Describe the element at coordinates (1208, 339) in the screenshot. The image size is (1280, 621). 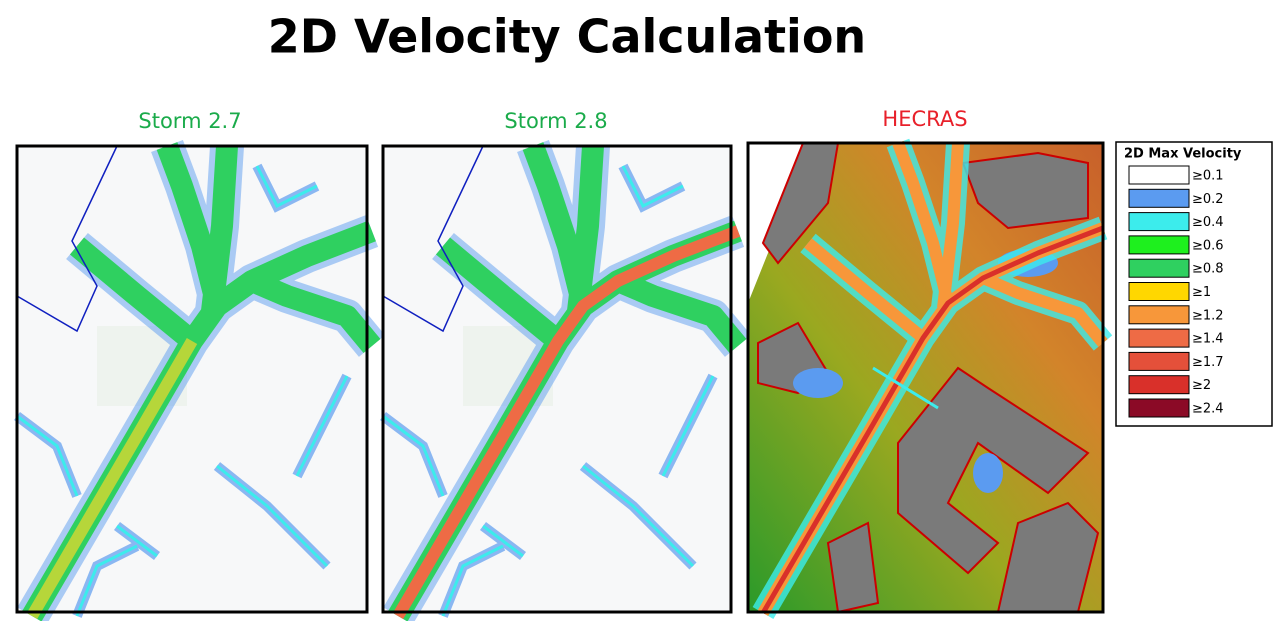
I see `legend-label: ≥1.4` at that location.